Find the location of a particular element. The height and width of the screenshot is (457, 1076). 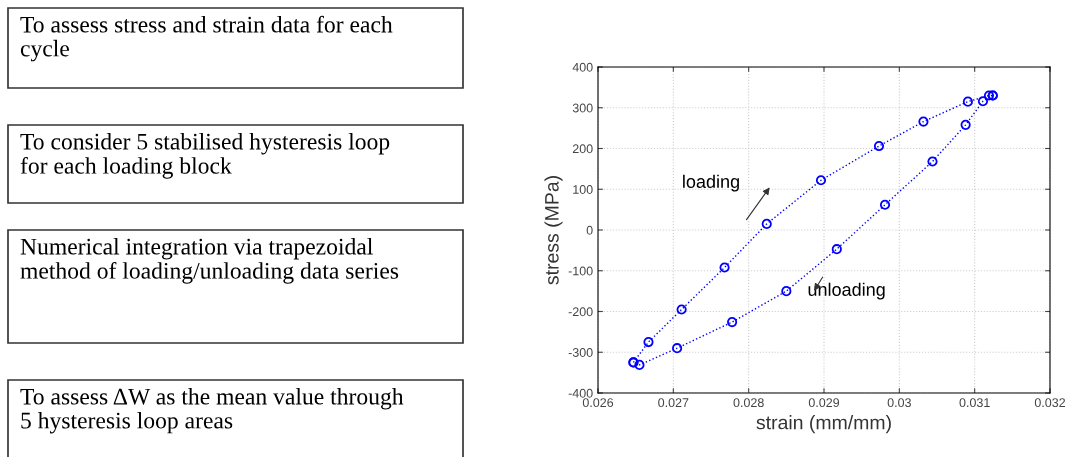

x-tick-label: 0.031 is located at coordinates (974, 403).